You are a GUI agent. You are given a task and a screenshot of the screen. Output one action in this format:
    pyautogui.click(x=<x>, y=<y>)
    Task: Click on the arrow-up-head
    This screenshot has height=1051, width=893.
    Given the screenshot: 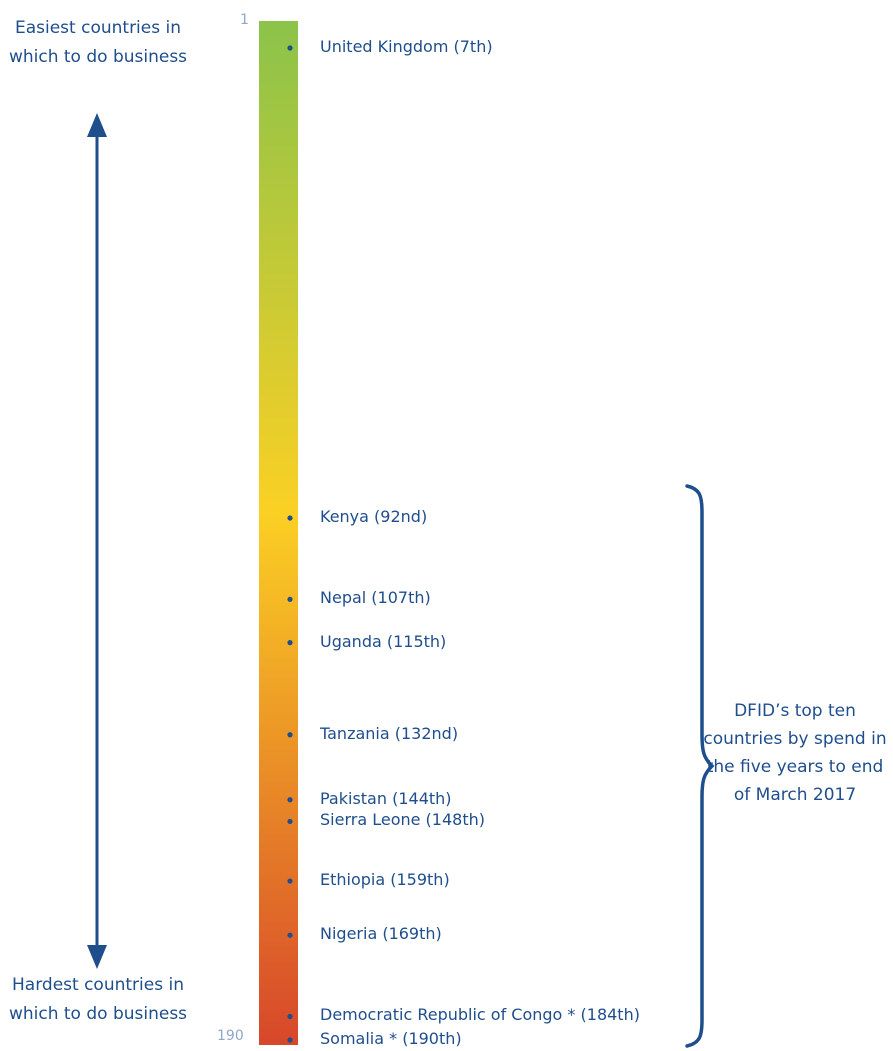 What is the action you would take?
    pyautogui.click(x=97, y=125)
    